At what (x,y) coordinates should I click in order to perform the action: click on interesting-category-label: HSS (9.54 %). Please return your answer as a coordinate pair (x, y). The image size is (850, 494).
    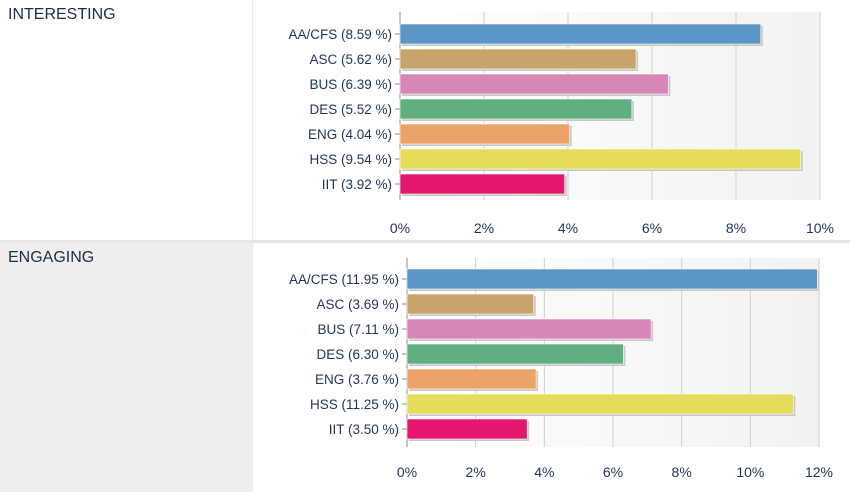
    Looking at the image, I should click on (350, 159).